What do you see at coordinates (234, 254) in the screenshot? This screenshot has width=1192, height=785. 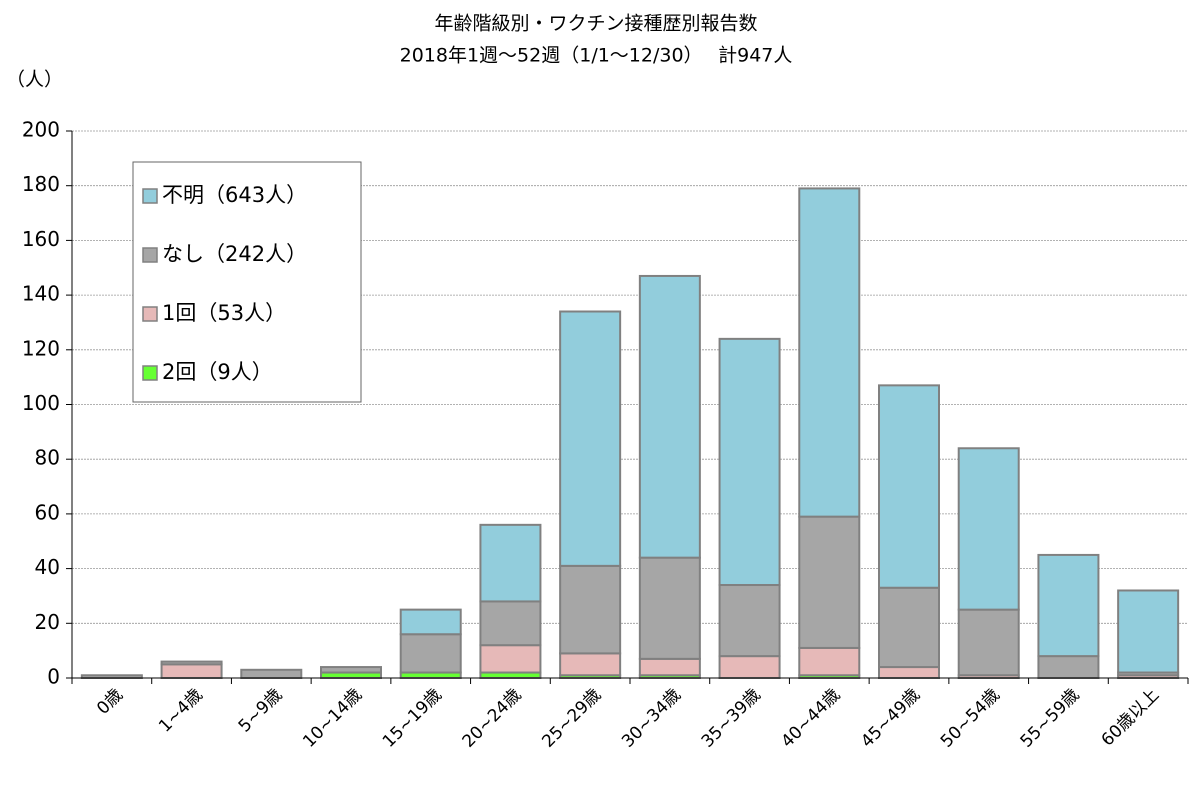 I see `legend-label: なし（242人）` at bounding box center [234, 254].